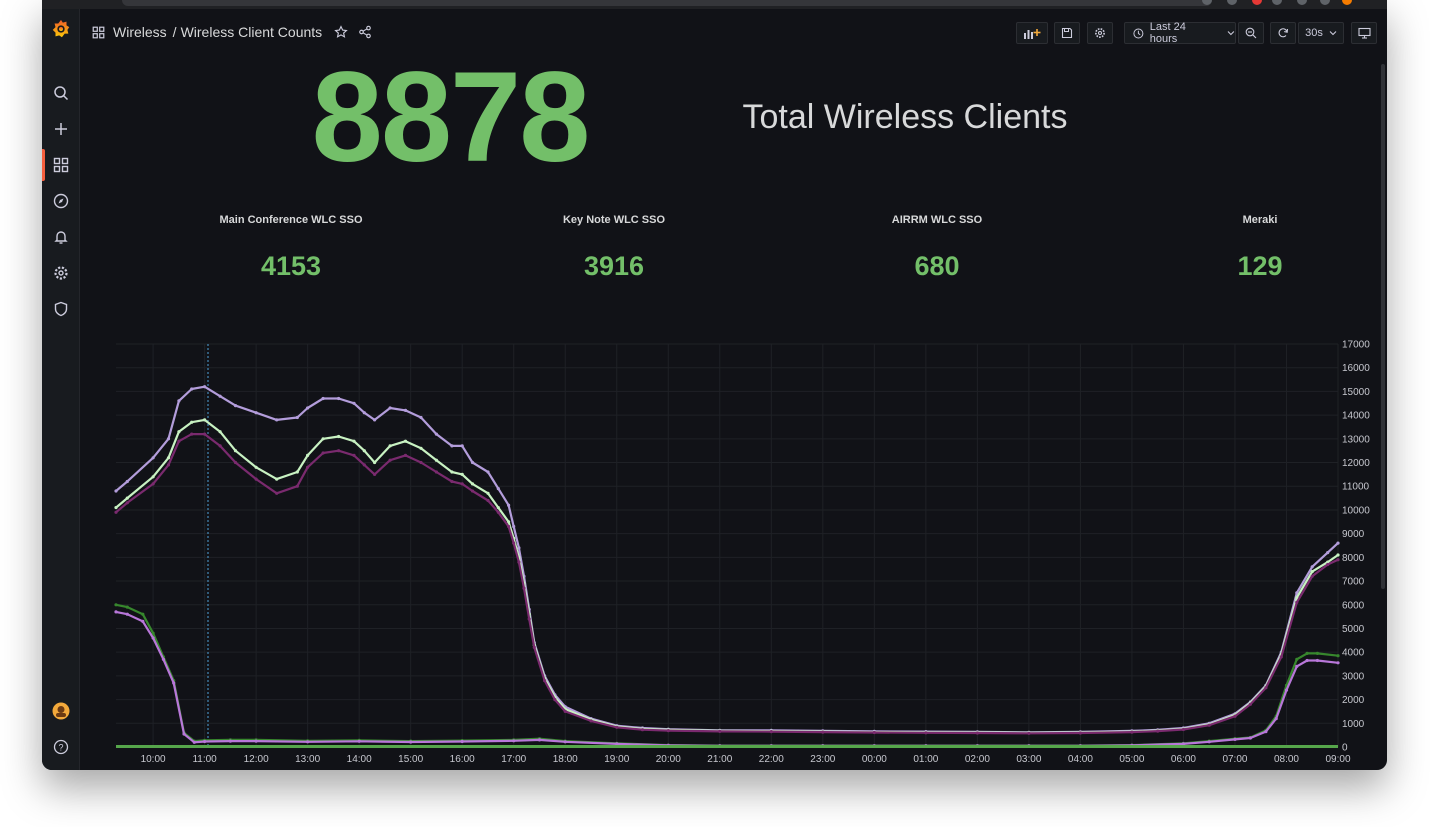 The image size is (1430, 827). I want to click on chevron-down-icon, so click(1231, 33).